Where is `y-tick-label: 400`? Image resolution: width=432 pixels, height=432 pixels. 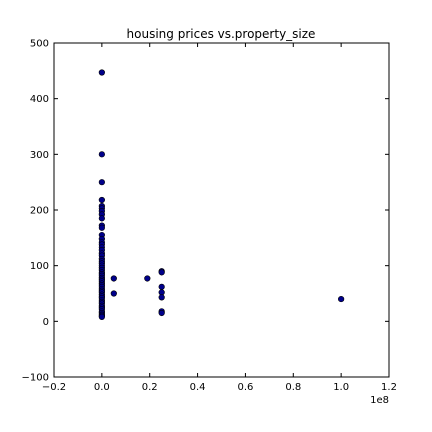 y-tick-label: 400 is located at coordinates (39, 99).